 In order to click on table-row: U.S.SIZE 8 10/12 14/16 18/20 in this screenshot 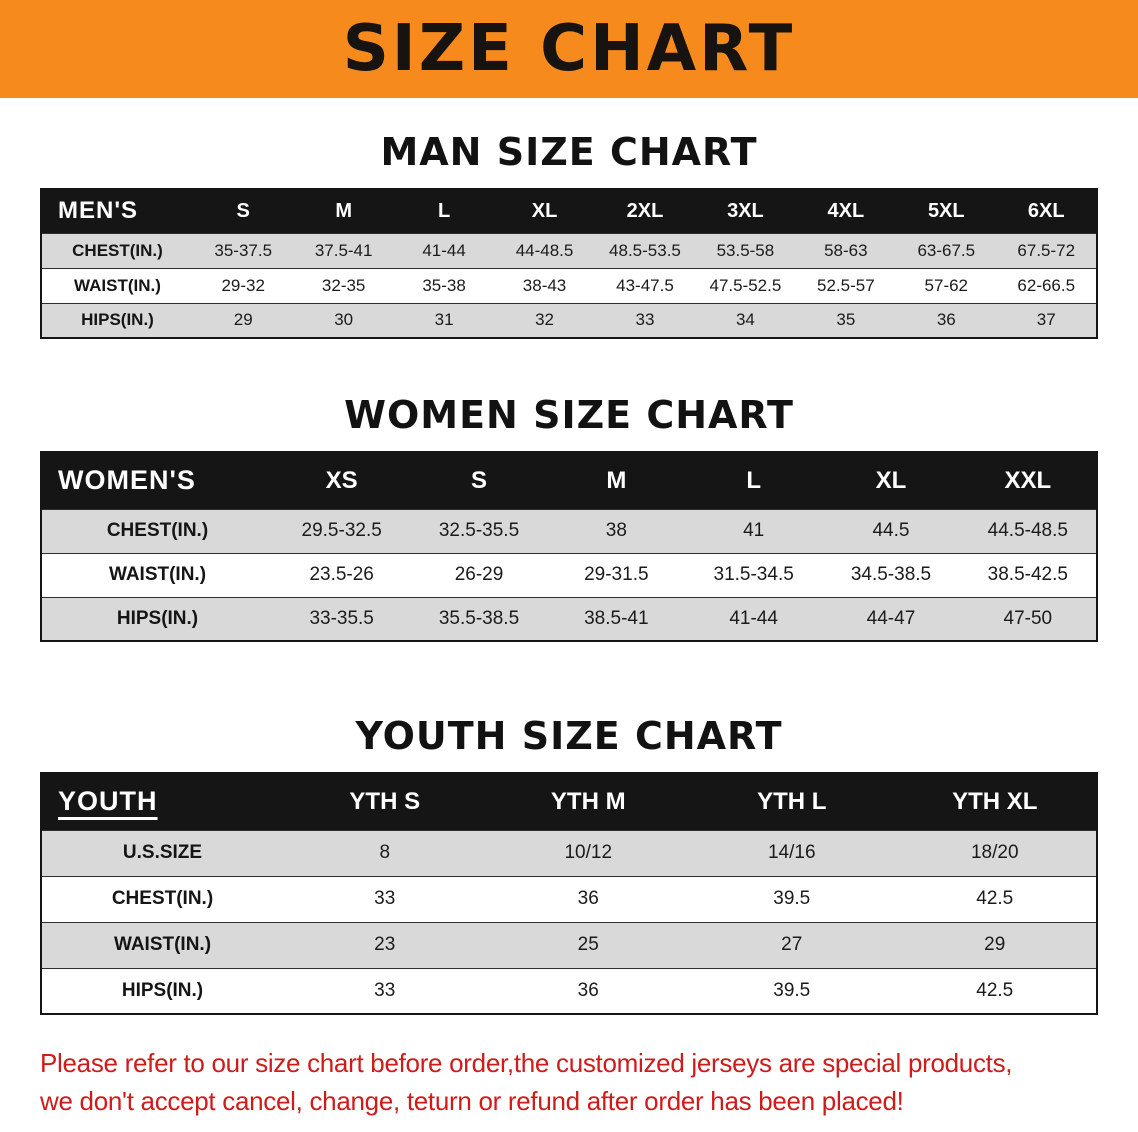, I will do `click(569, 852)`.